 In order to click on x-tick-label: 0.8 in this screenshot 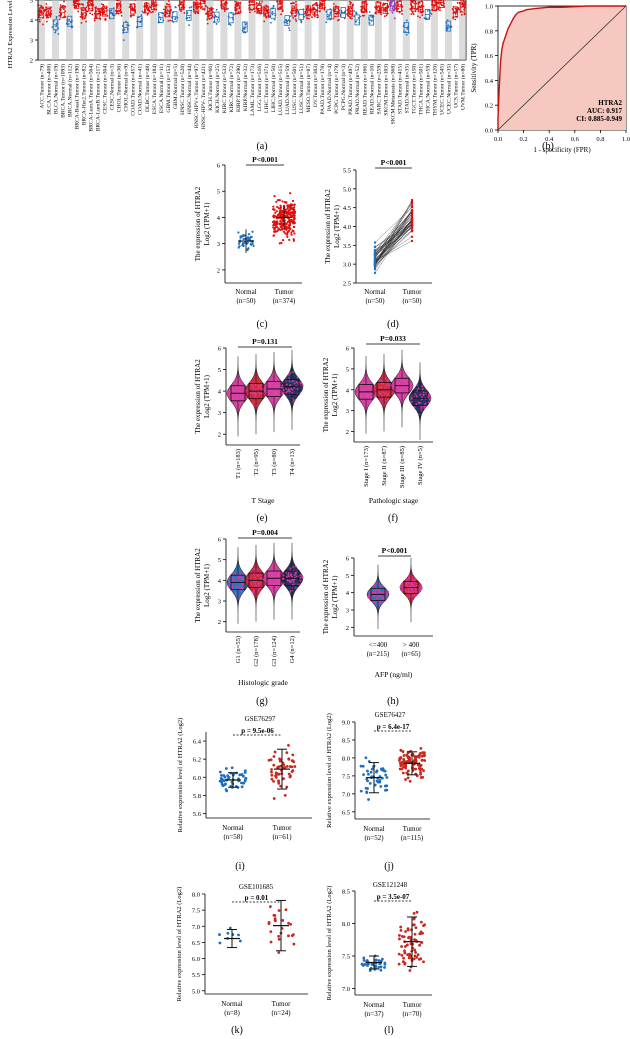, I will do `click(600, 139)`.